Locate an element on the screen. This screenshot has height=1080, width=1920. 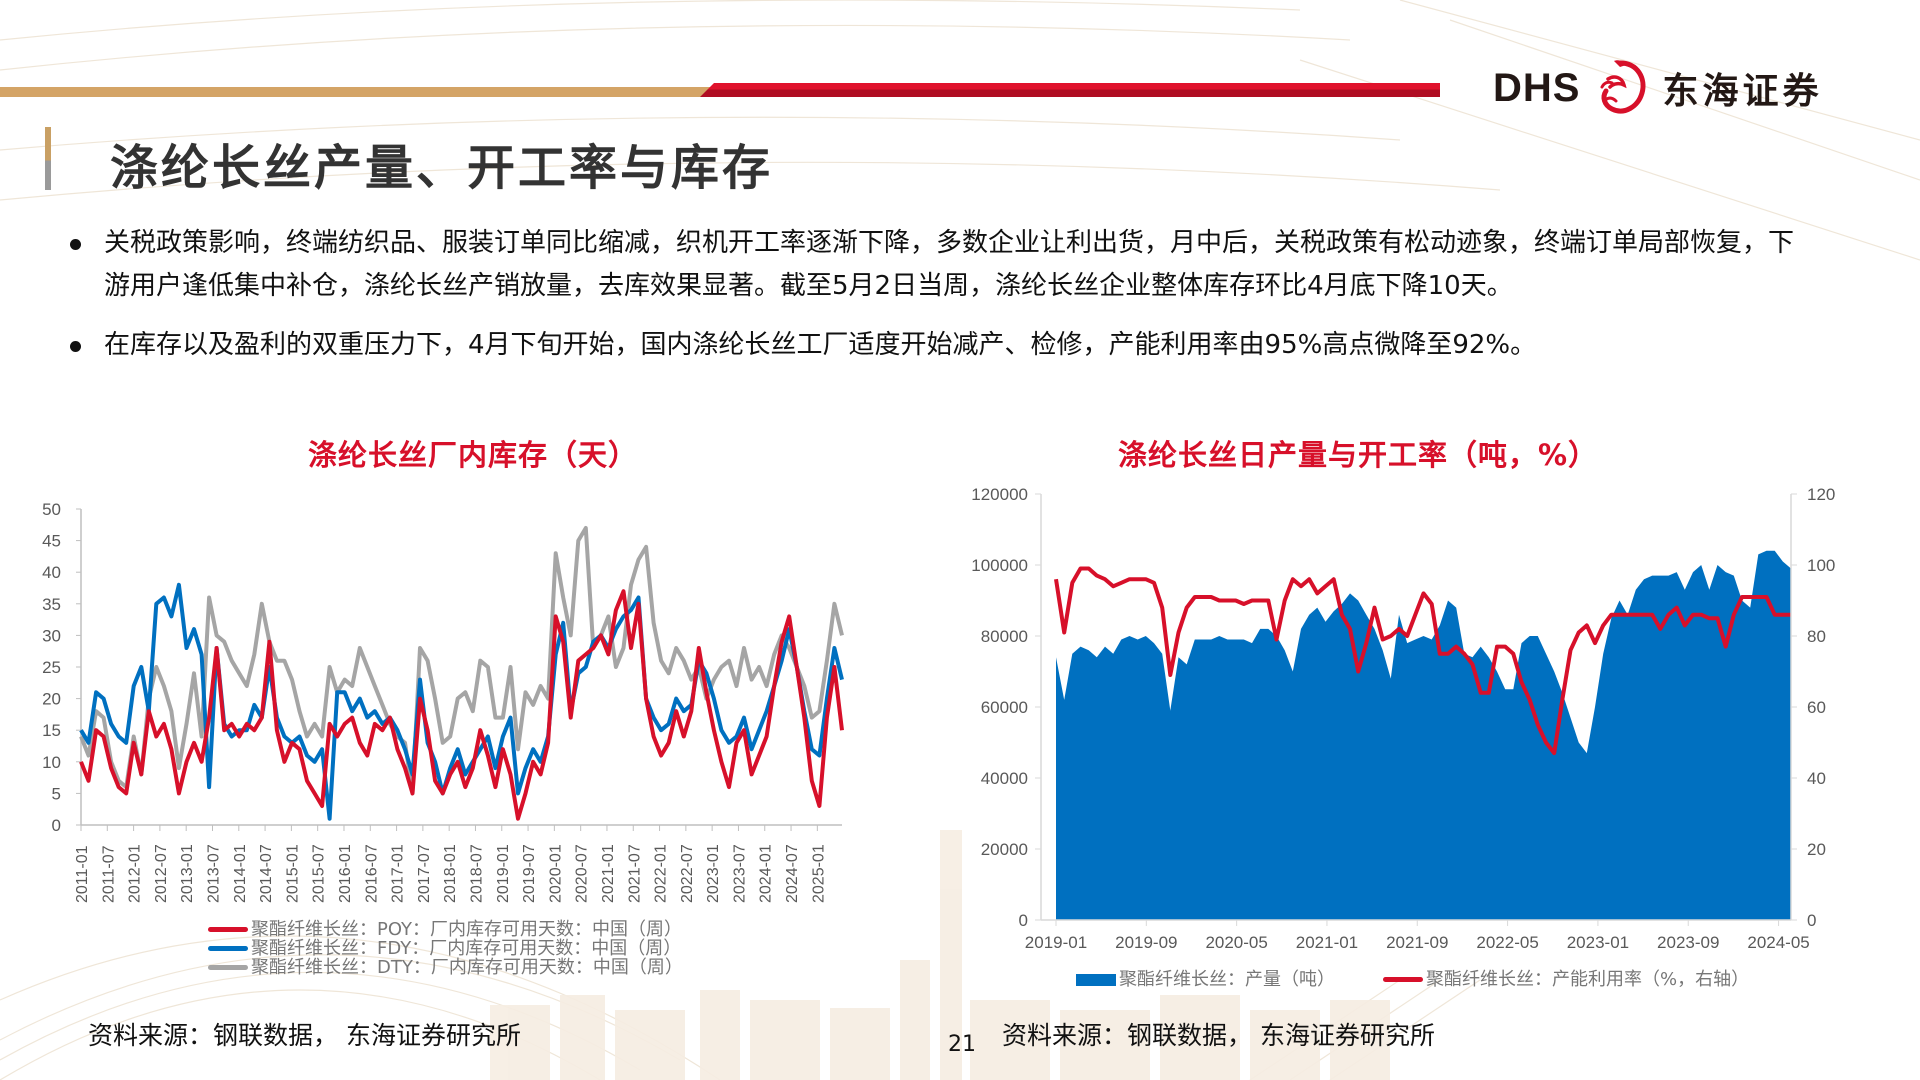
header: DHS 东海证券 is located at coordinates (960, 60).